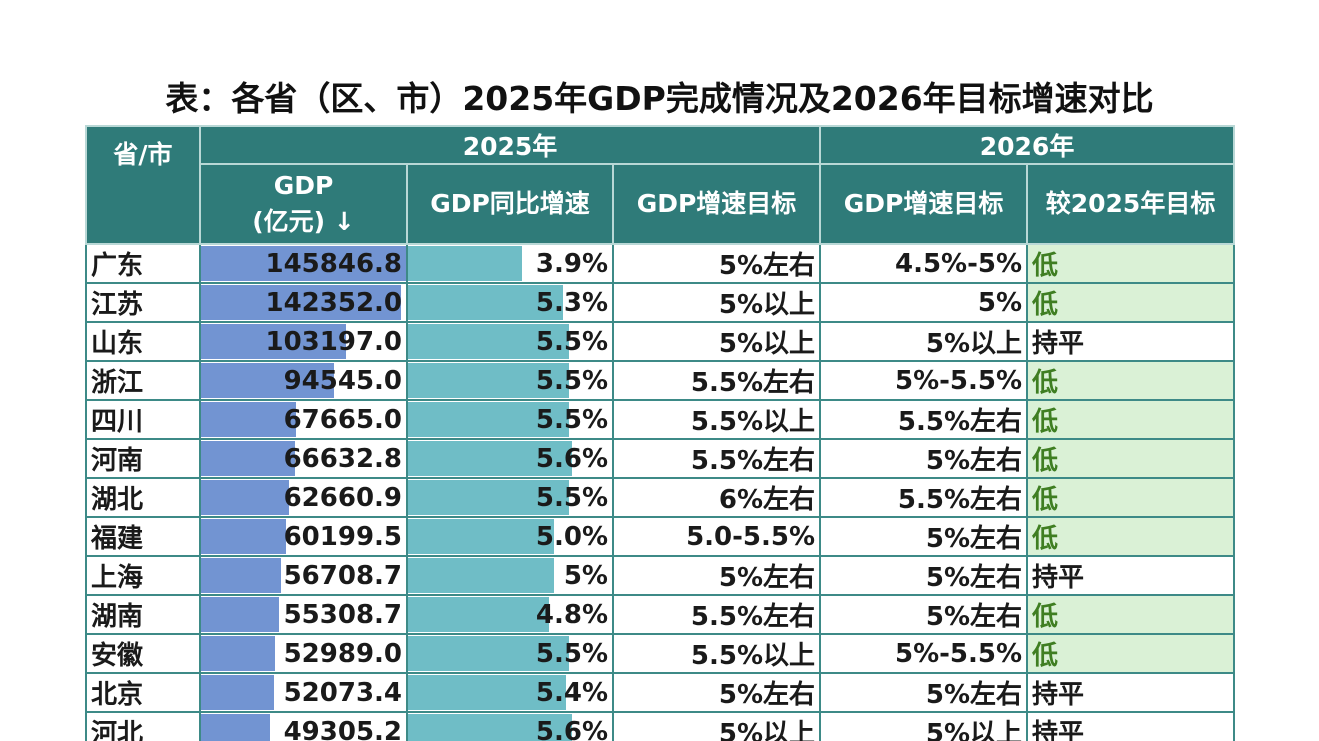 This screenshot has width=1319, height=741. I want to click on table-cell: 5%以上, so click(716, 341).